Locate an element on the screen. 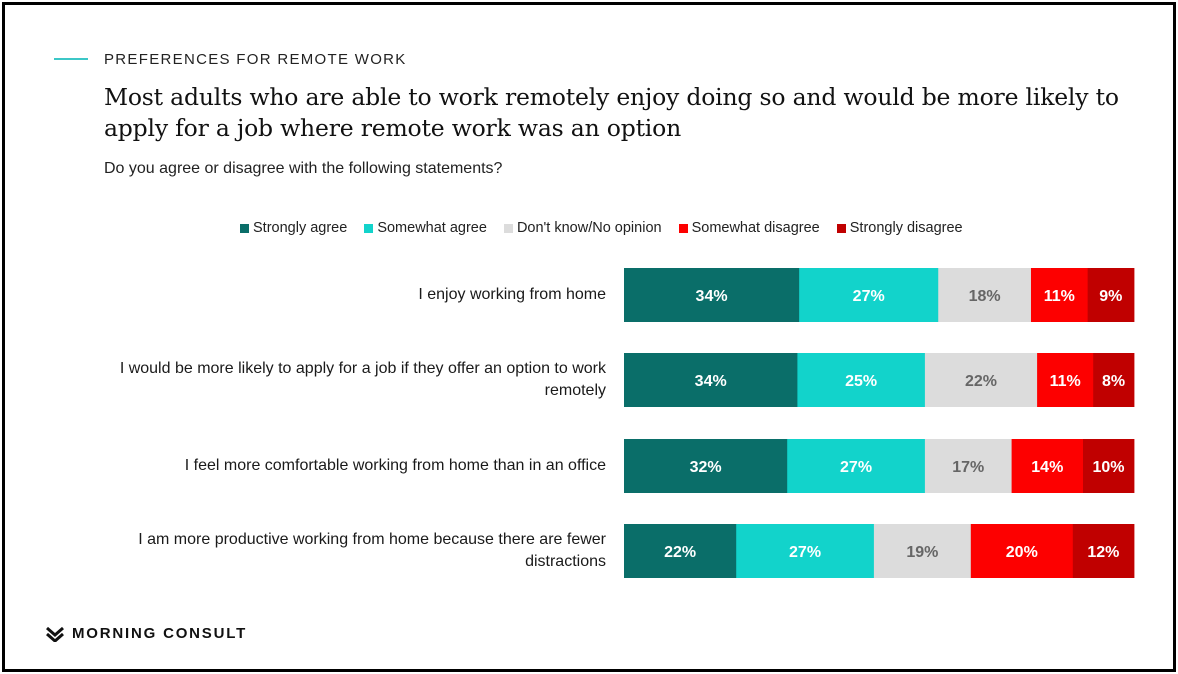 The height and width of the screenshot is (674, 1178). data-label: 12% is located at coordinates (1103, 552).